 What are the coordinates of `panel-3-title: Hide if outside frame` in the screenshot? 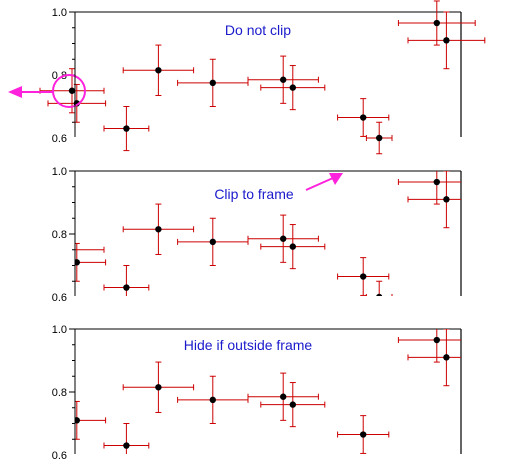 It's located at (248, 345).